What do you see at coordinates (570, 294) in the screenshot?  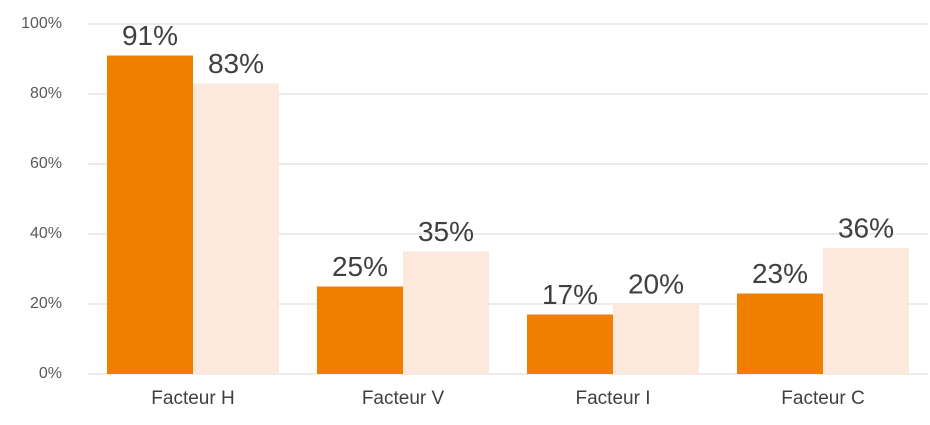 I see `data-label: 17%` at bounding box center [570, 294].